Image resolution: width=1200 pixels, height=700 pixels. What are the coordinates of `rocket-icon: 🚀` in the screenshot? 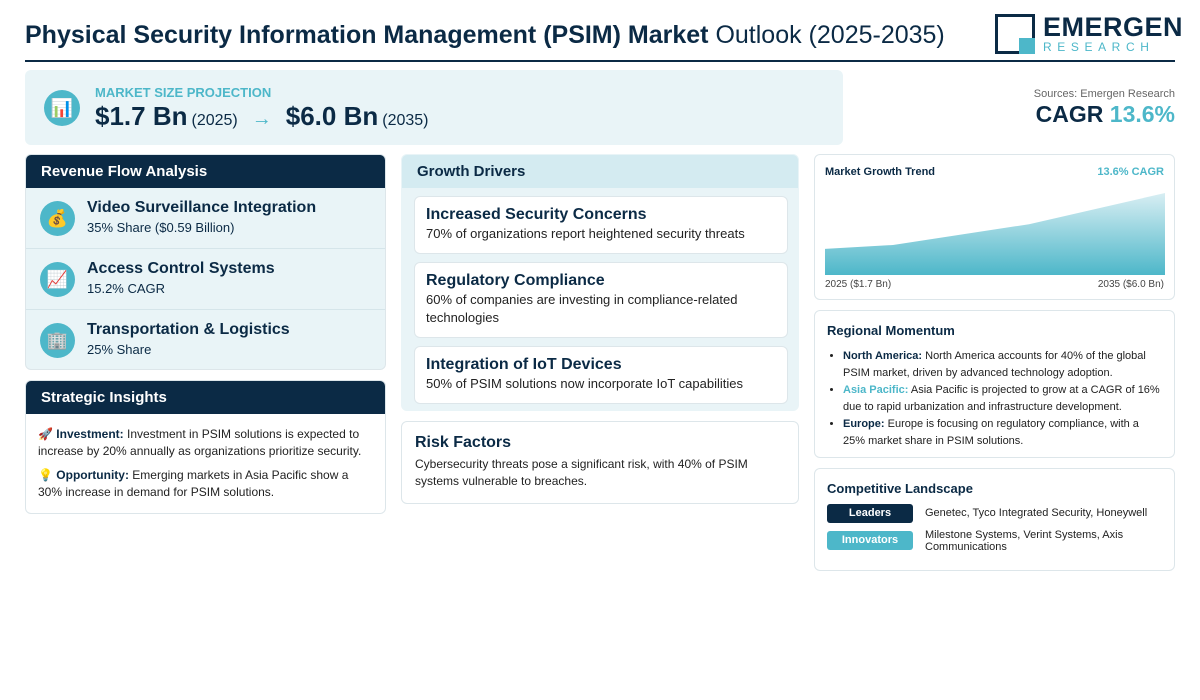 It's located at (45, 434).